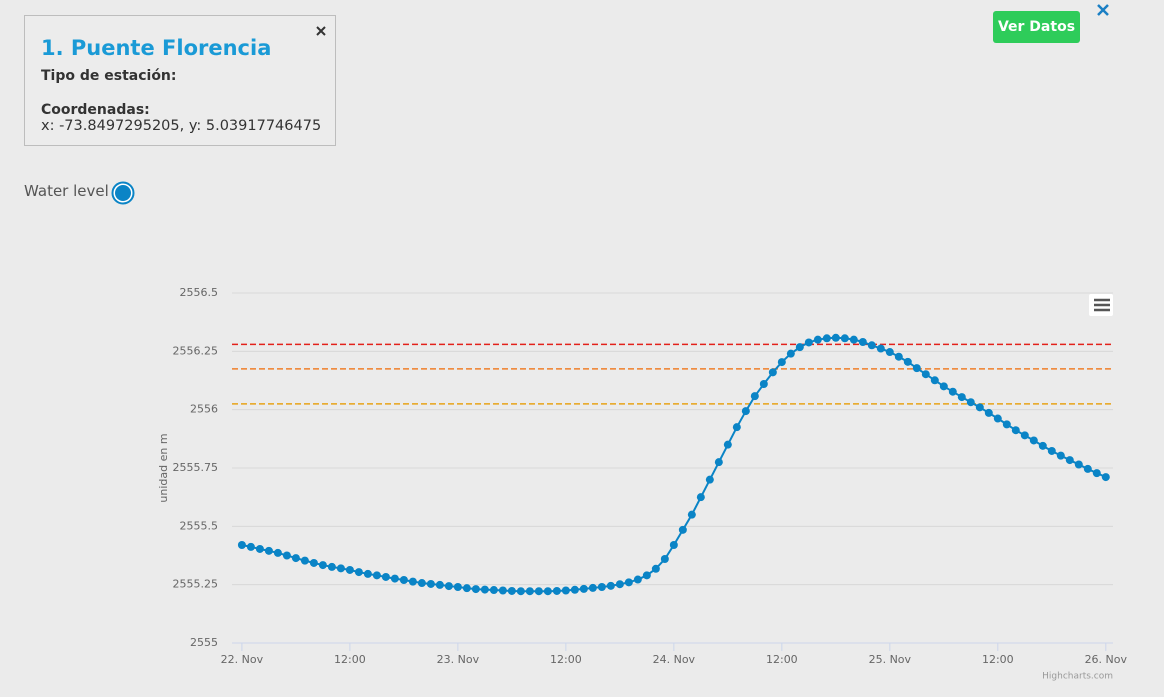 The image size is (1164, 697). I want to click on credits: Highcharts.com, so click(1077, 677).